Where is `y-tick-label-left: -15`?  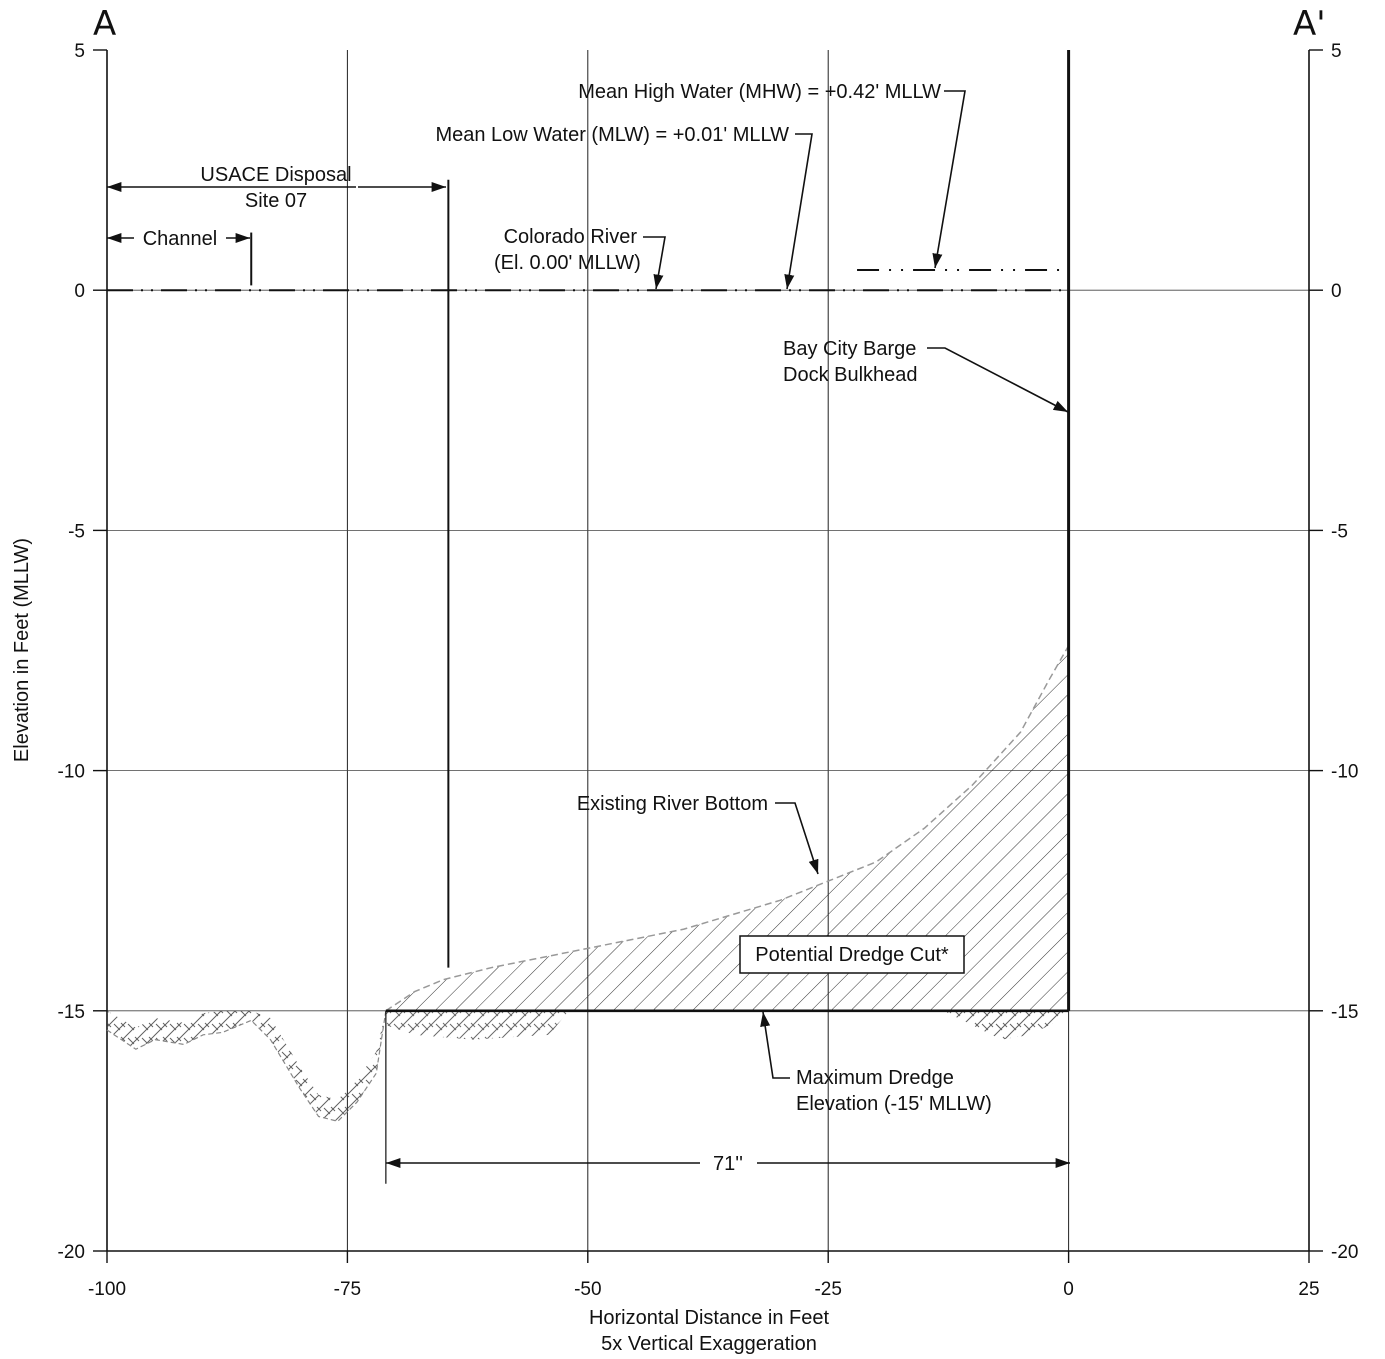
y-tick-label-left: -15 is located at coordinates (71, 1012).